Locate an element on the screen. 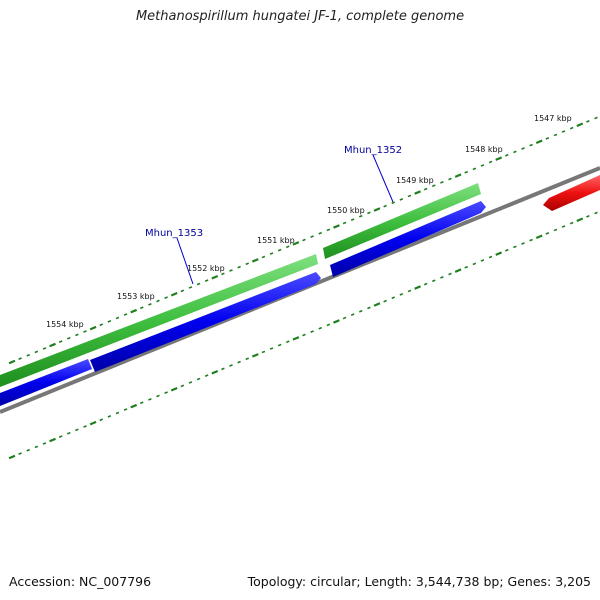  red-feature is located at coordinates (571, 193).